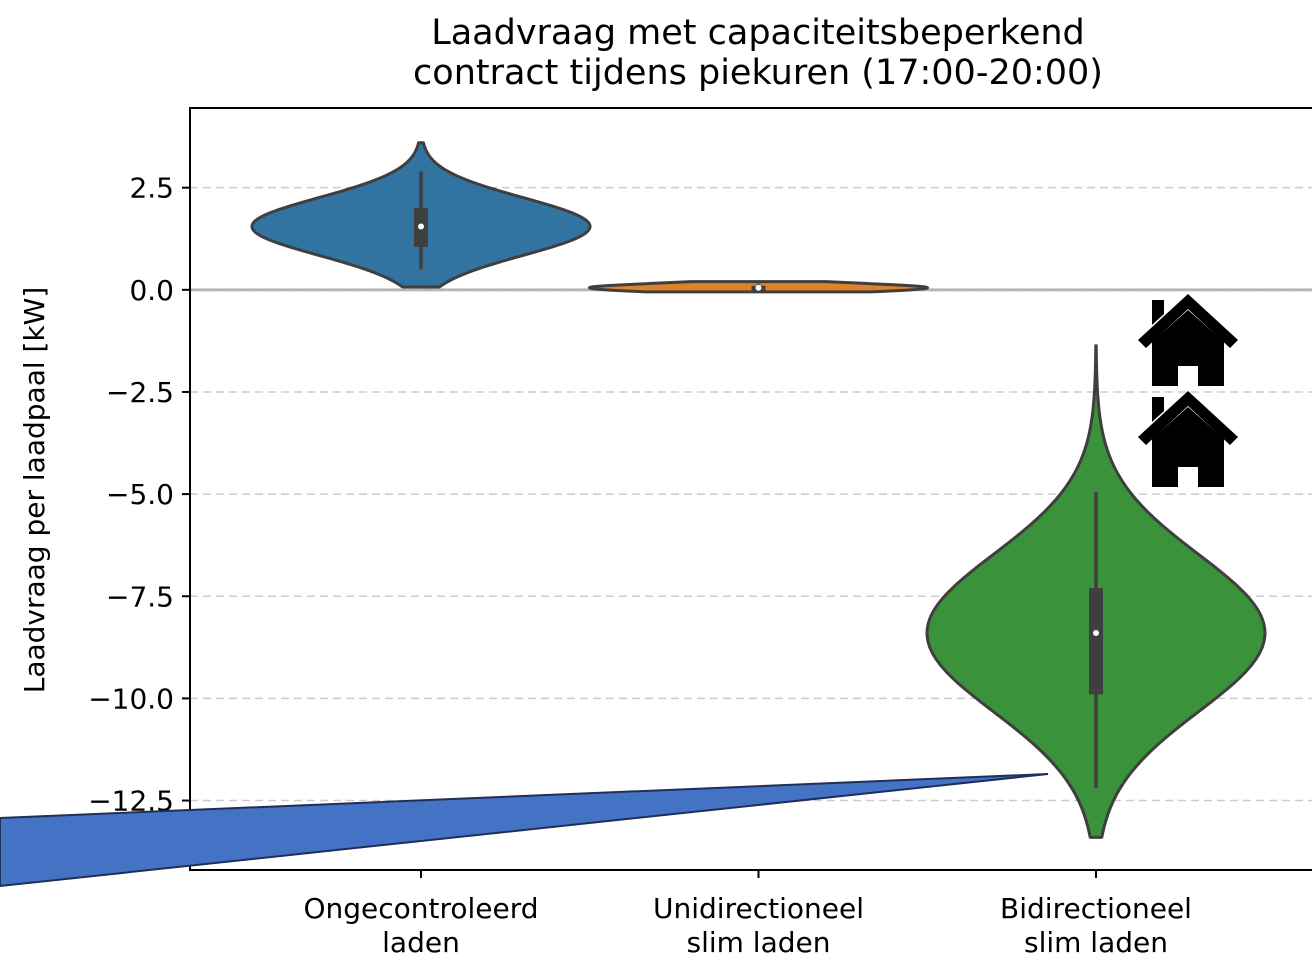 The width and height of the screenshot is (1312, 964). I want to click on house-icons, so click(1188, 390).